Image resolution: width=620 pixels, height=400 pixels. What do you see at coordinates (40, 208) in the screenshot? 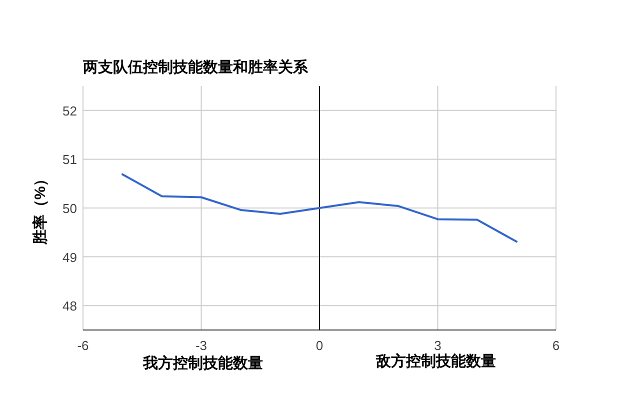
I see `y-axis-title: 胜率（%）` at bounding box center [40, 208].